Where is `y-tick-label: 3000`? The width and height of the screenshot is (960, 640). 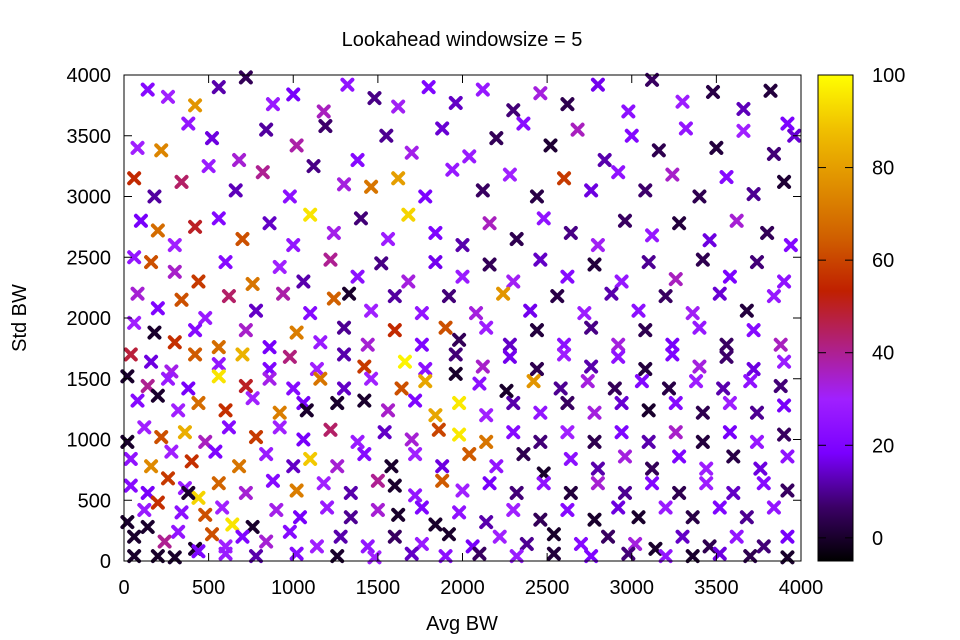 y-tick-label: 3000 is located at coordinates (89, 198).